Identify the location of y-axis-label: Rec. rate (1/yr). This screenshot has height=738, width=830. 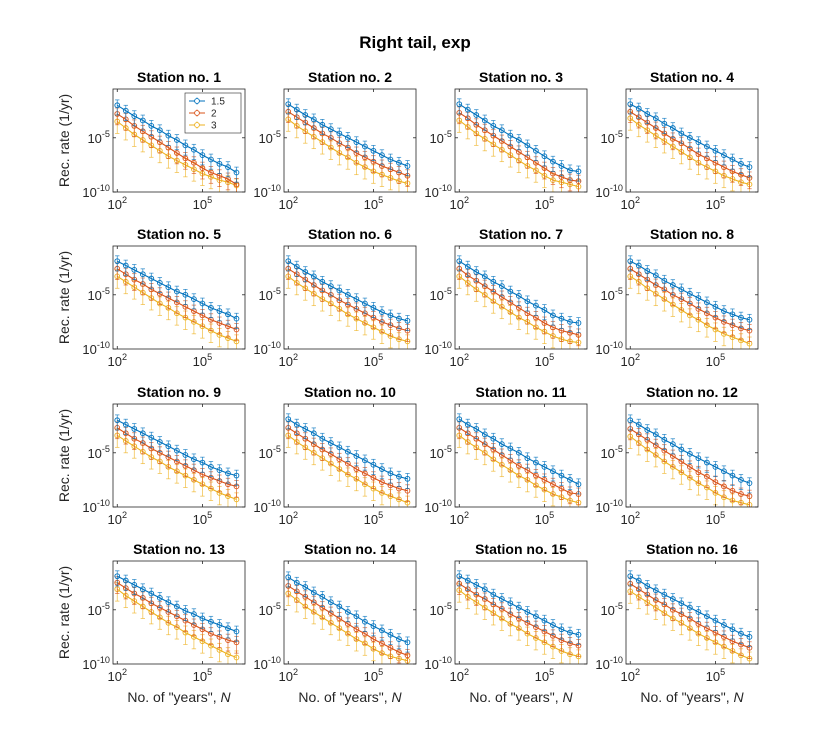
(64, 297).